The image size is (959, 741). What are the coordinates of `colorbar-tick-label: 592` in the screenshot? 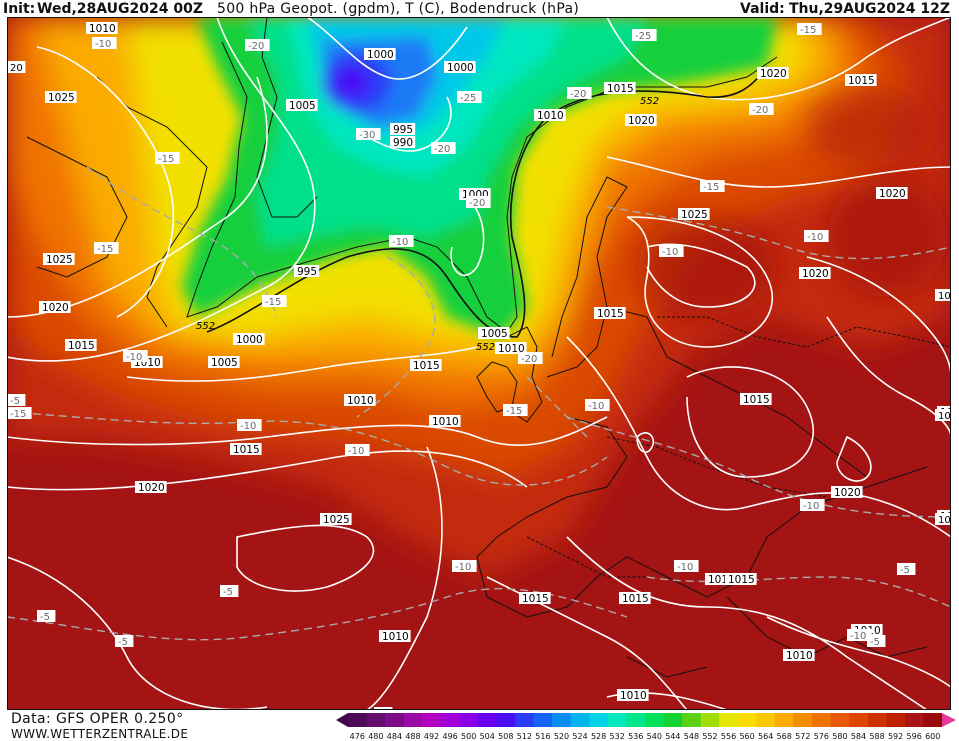 It's located at (895, 736).